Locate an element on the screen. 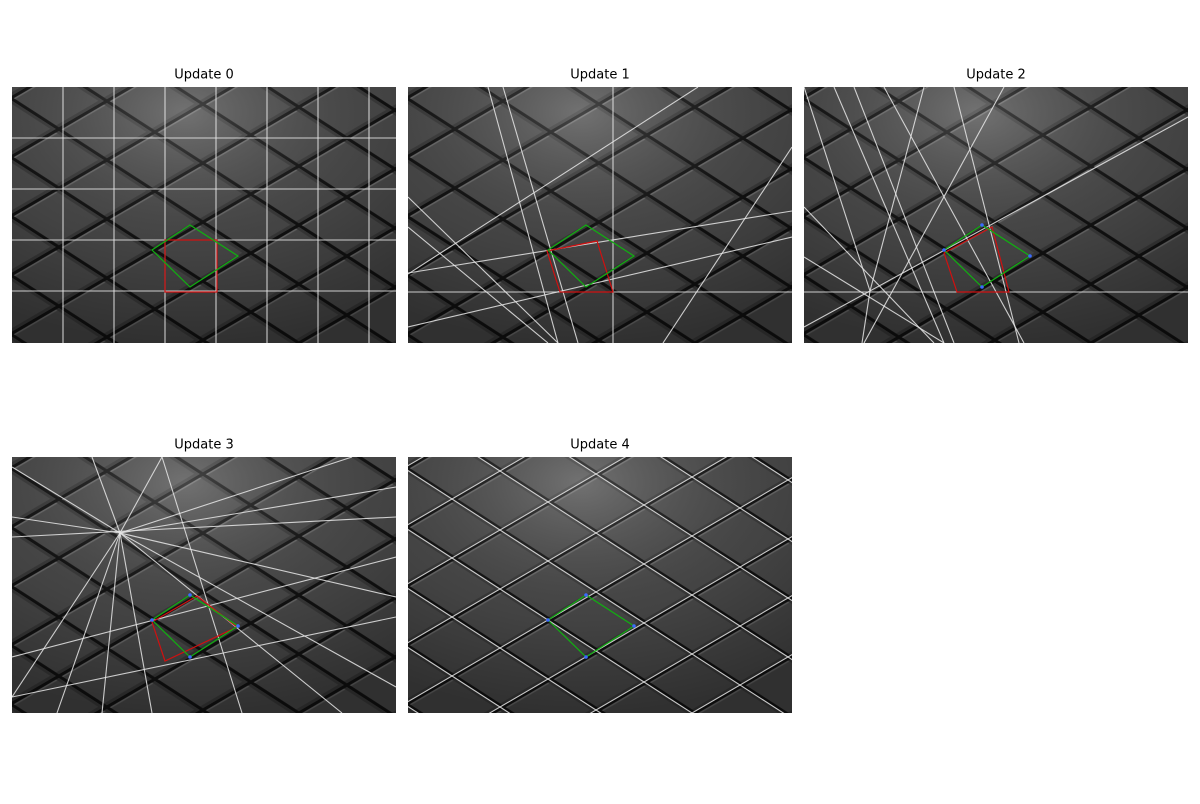 Image resolution: width=1200 pixels, height=804 pixels. panel-title: Update 3 is located at coordinates (203, 445).